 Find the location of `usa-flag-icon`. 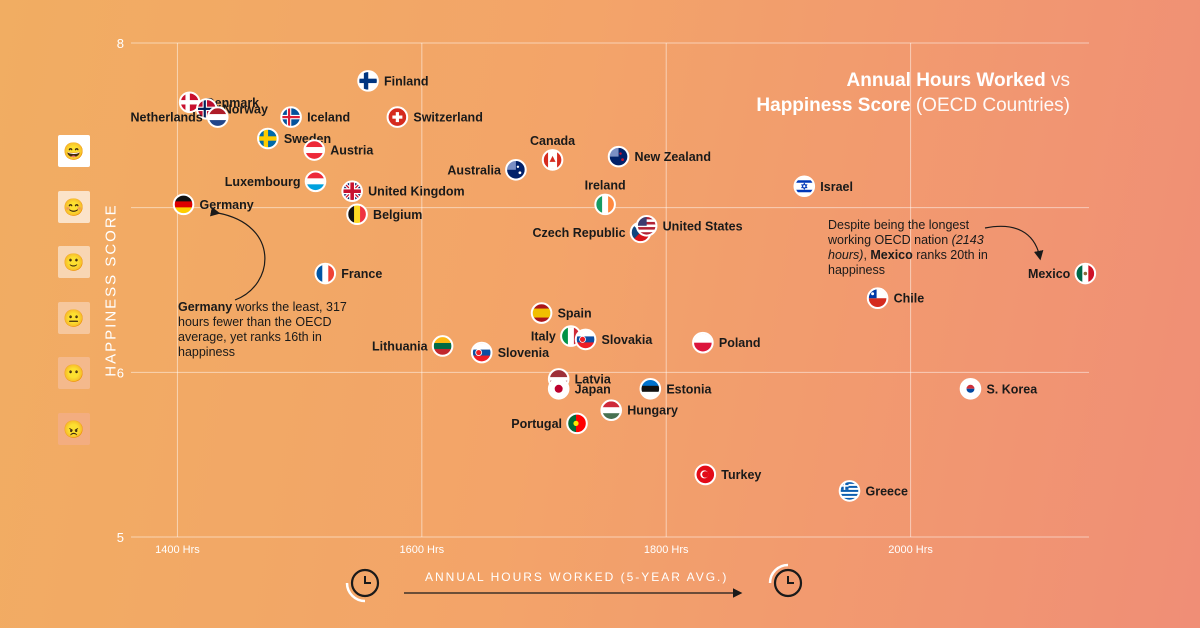

usa-flag-icon is located at coordinates (646, 225).